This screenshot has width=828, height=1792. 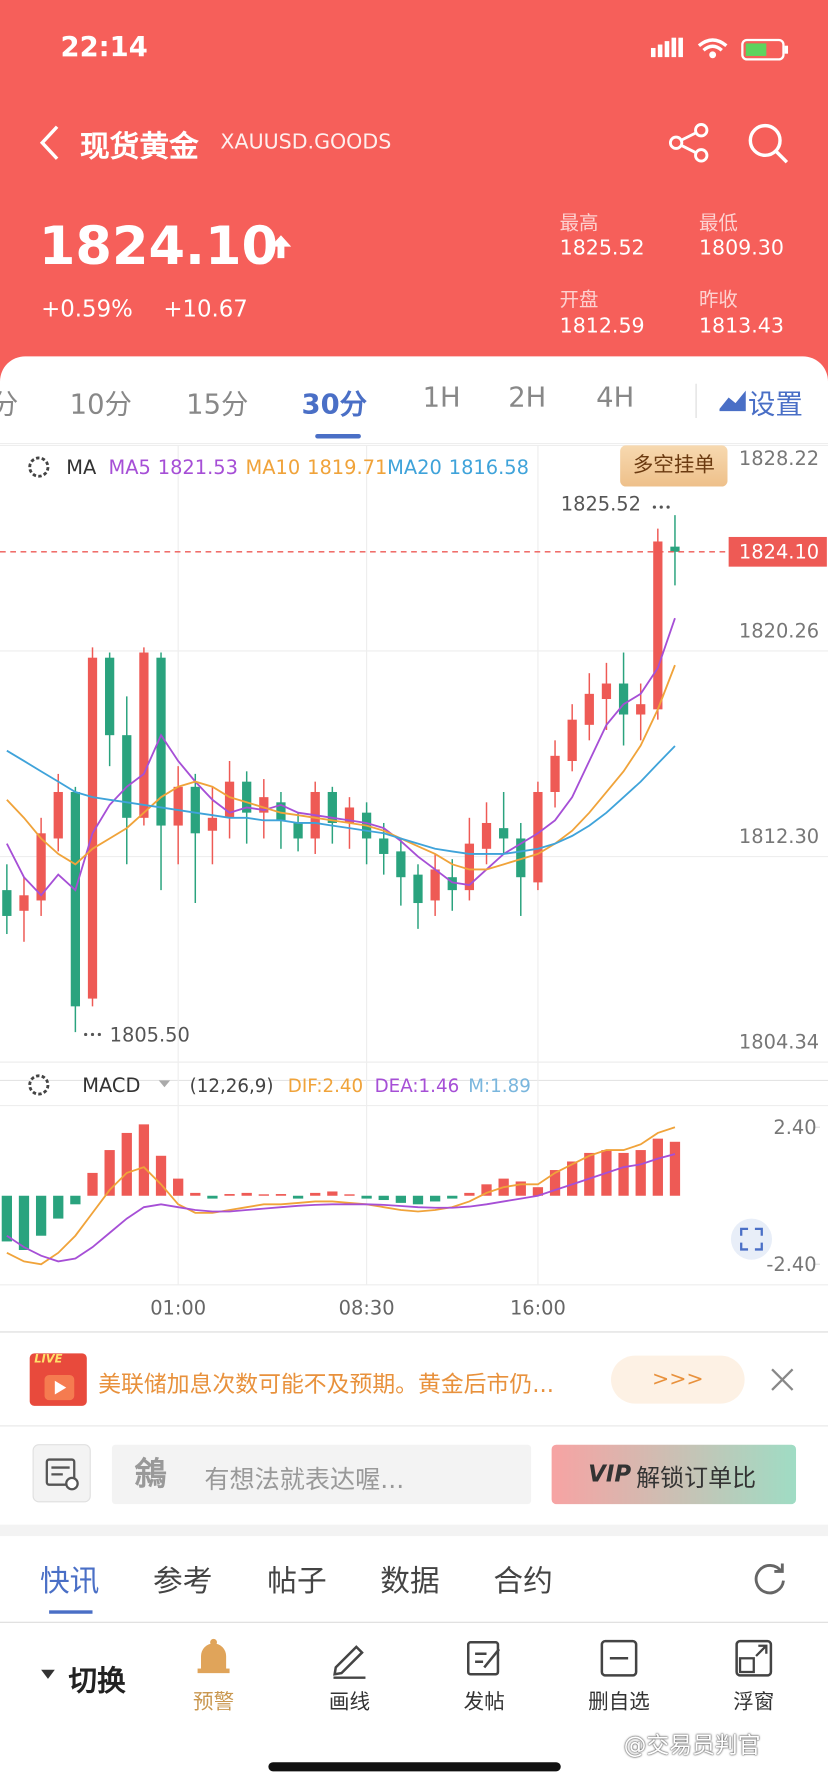 What do you see at coordinates (718, 300) in the screenshot?
I see `stat-label: 昨收` at bounding box center [718, 300].